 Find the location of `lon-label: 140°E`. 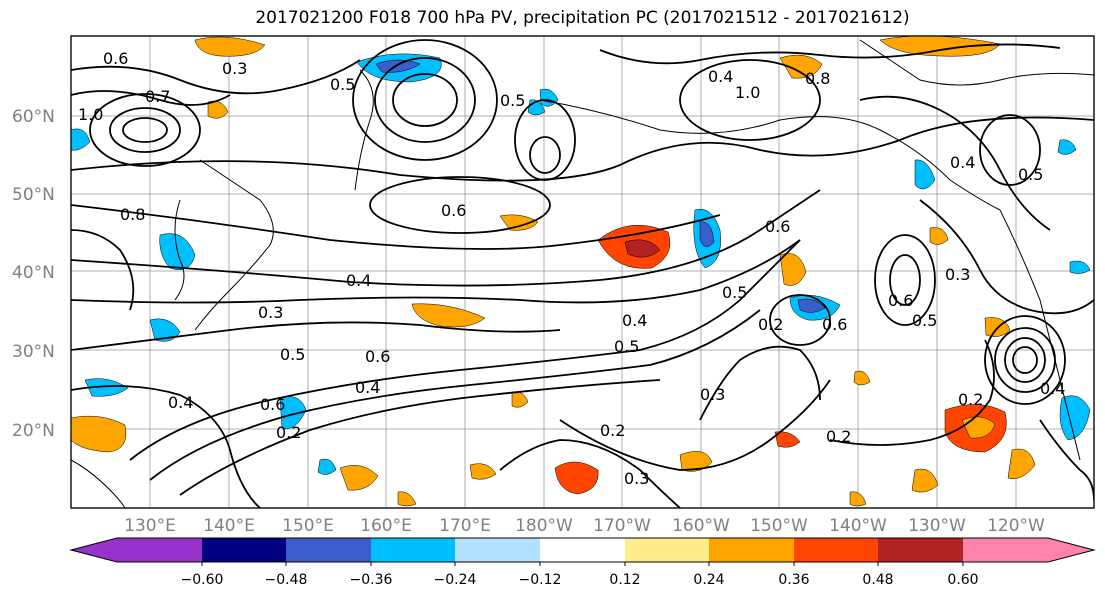

lon-label: 140°E is located at coordinates (229, 526).